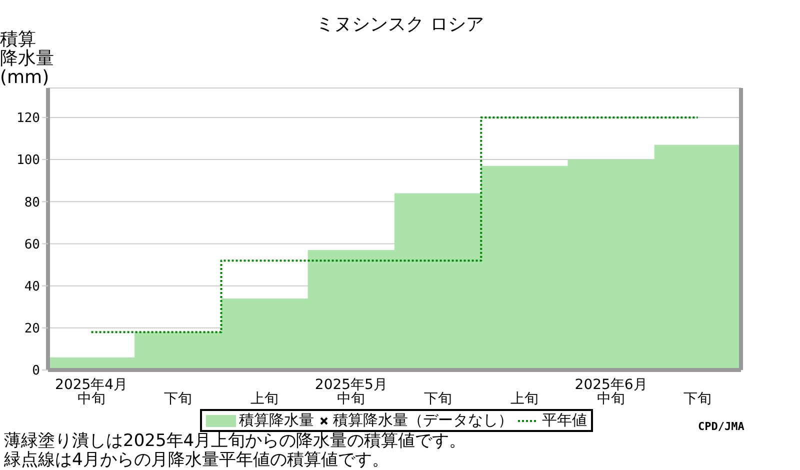 This screenshot has width=800, height=470. I want to click on y-tick-label: 20, so click(32, 329).